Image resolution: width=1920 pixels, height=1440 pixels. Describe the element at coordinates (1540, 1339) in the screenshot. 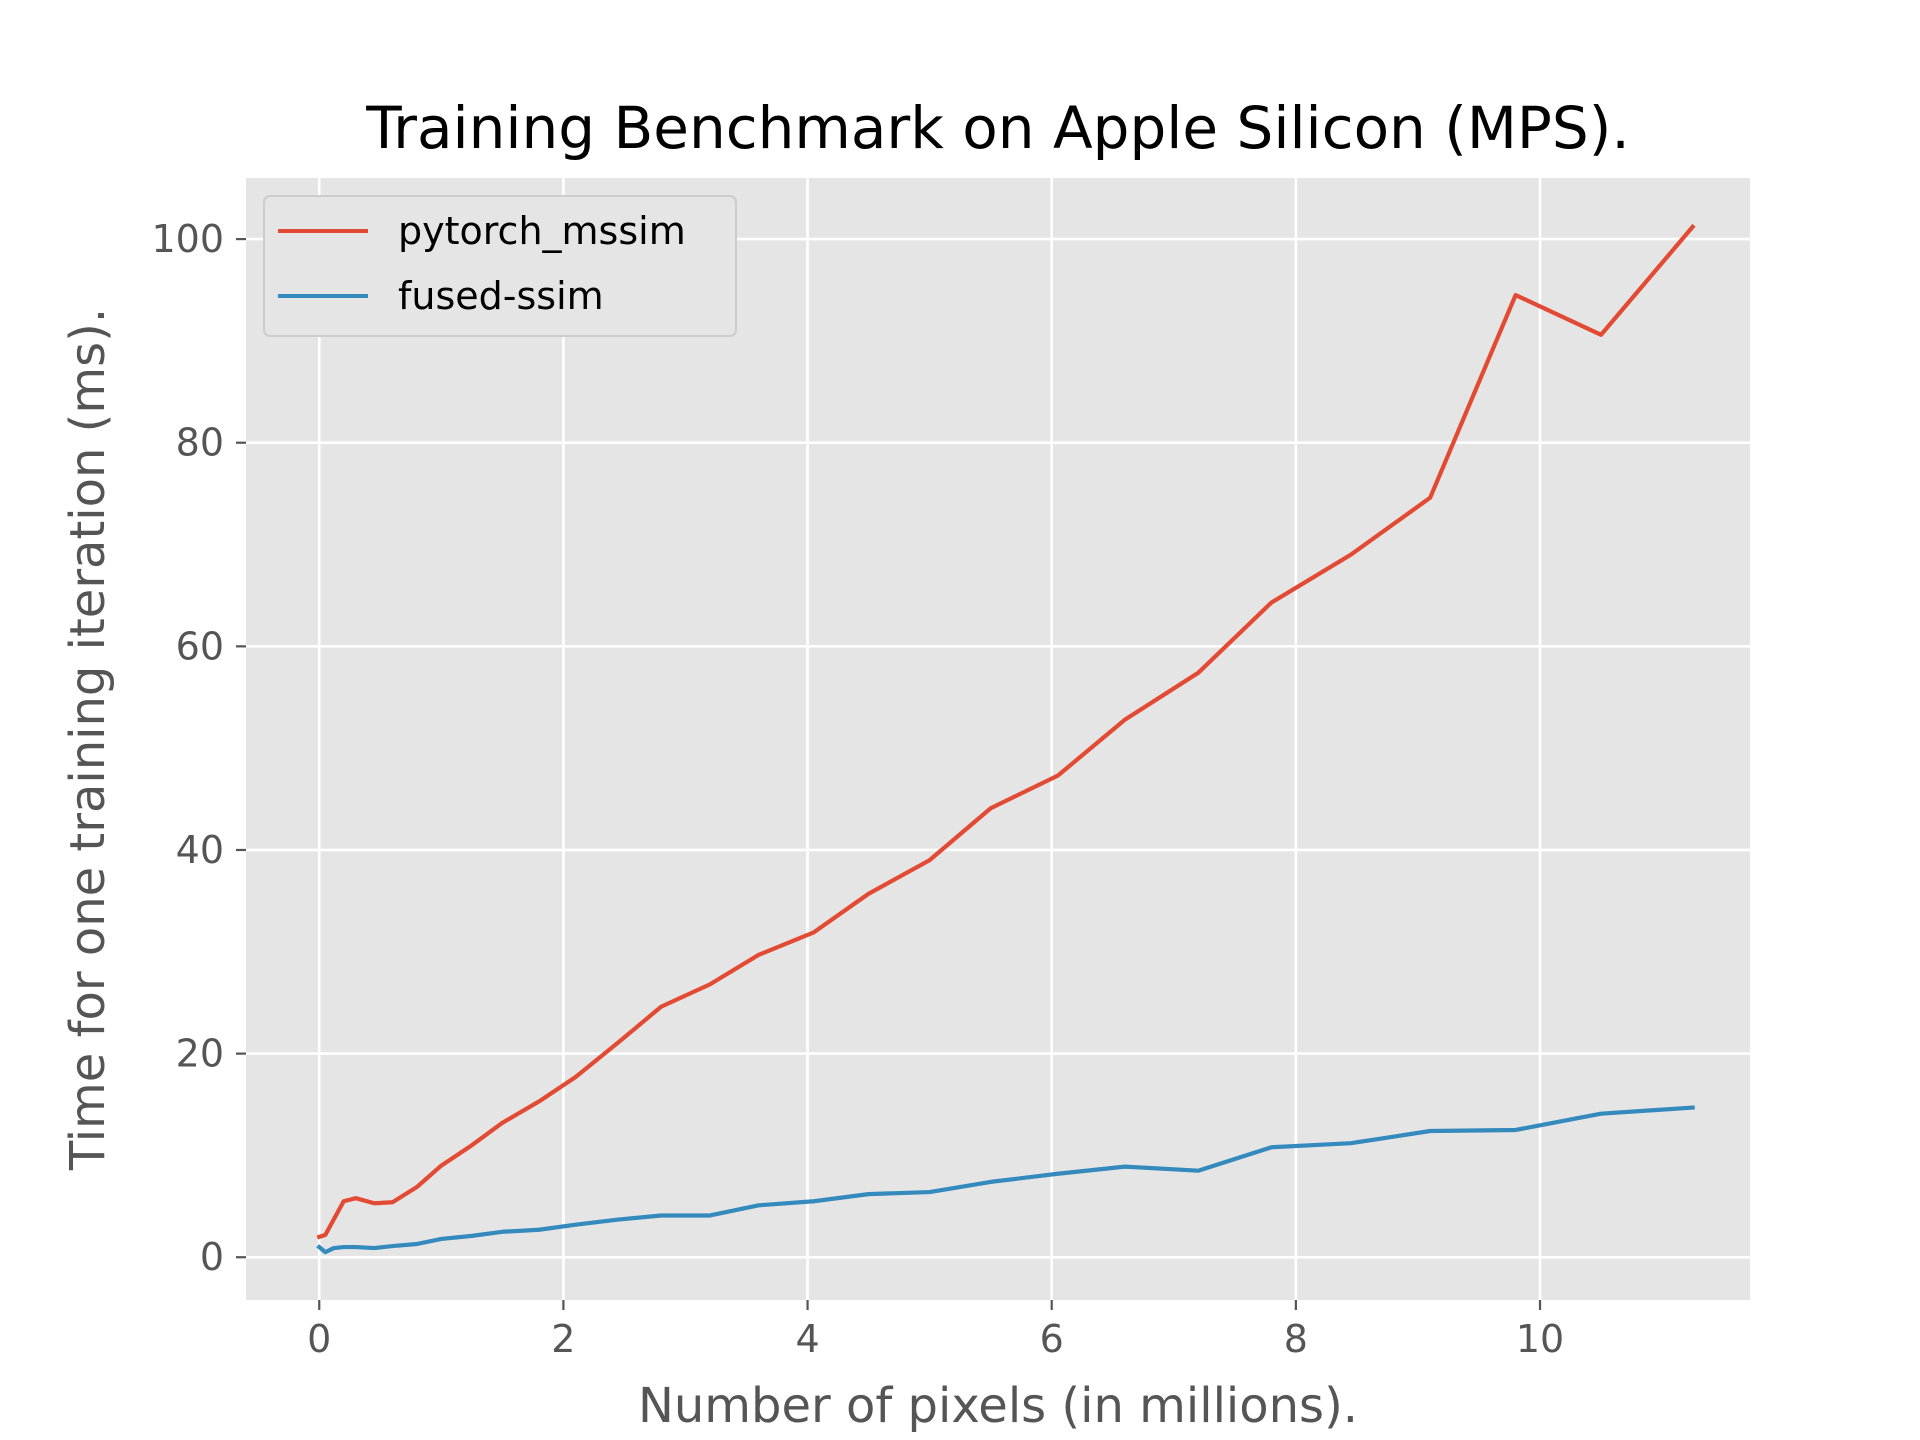

I see `x-tick-label: 10` at that location.